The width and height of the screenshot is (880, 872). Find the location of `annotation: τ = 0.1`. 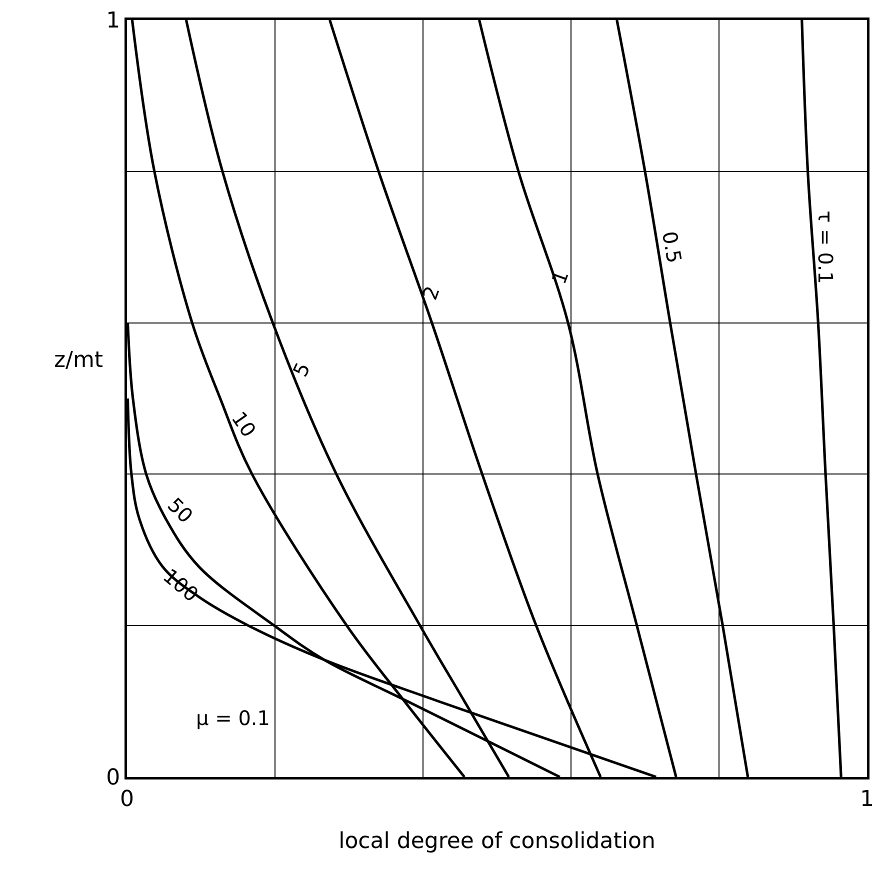

annotation: τ = 0.1 is located at coordinates (826, 247).